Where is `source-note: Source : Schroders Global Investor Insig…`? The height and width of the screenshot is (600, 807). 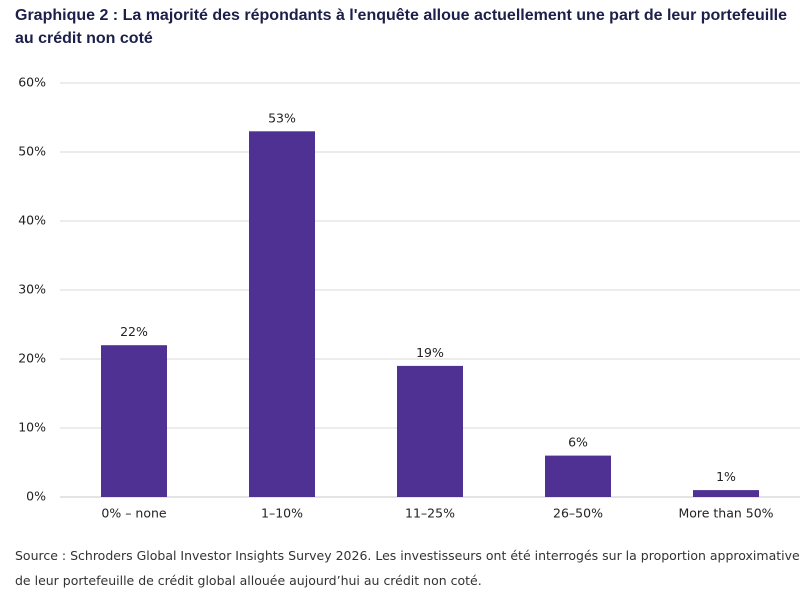 source-note: Source : Schroders Global Investor Insig… is located at coordinates (407, 568).